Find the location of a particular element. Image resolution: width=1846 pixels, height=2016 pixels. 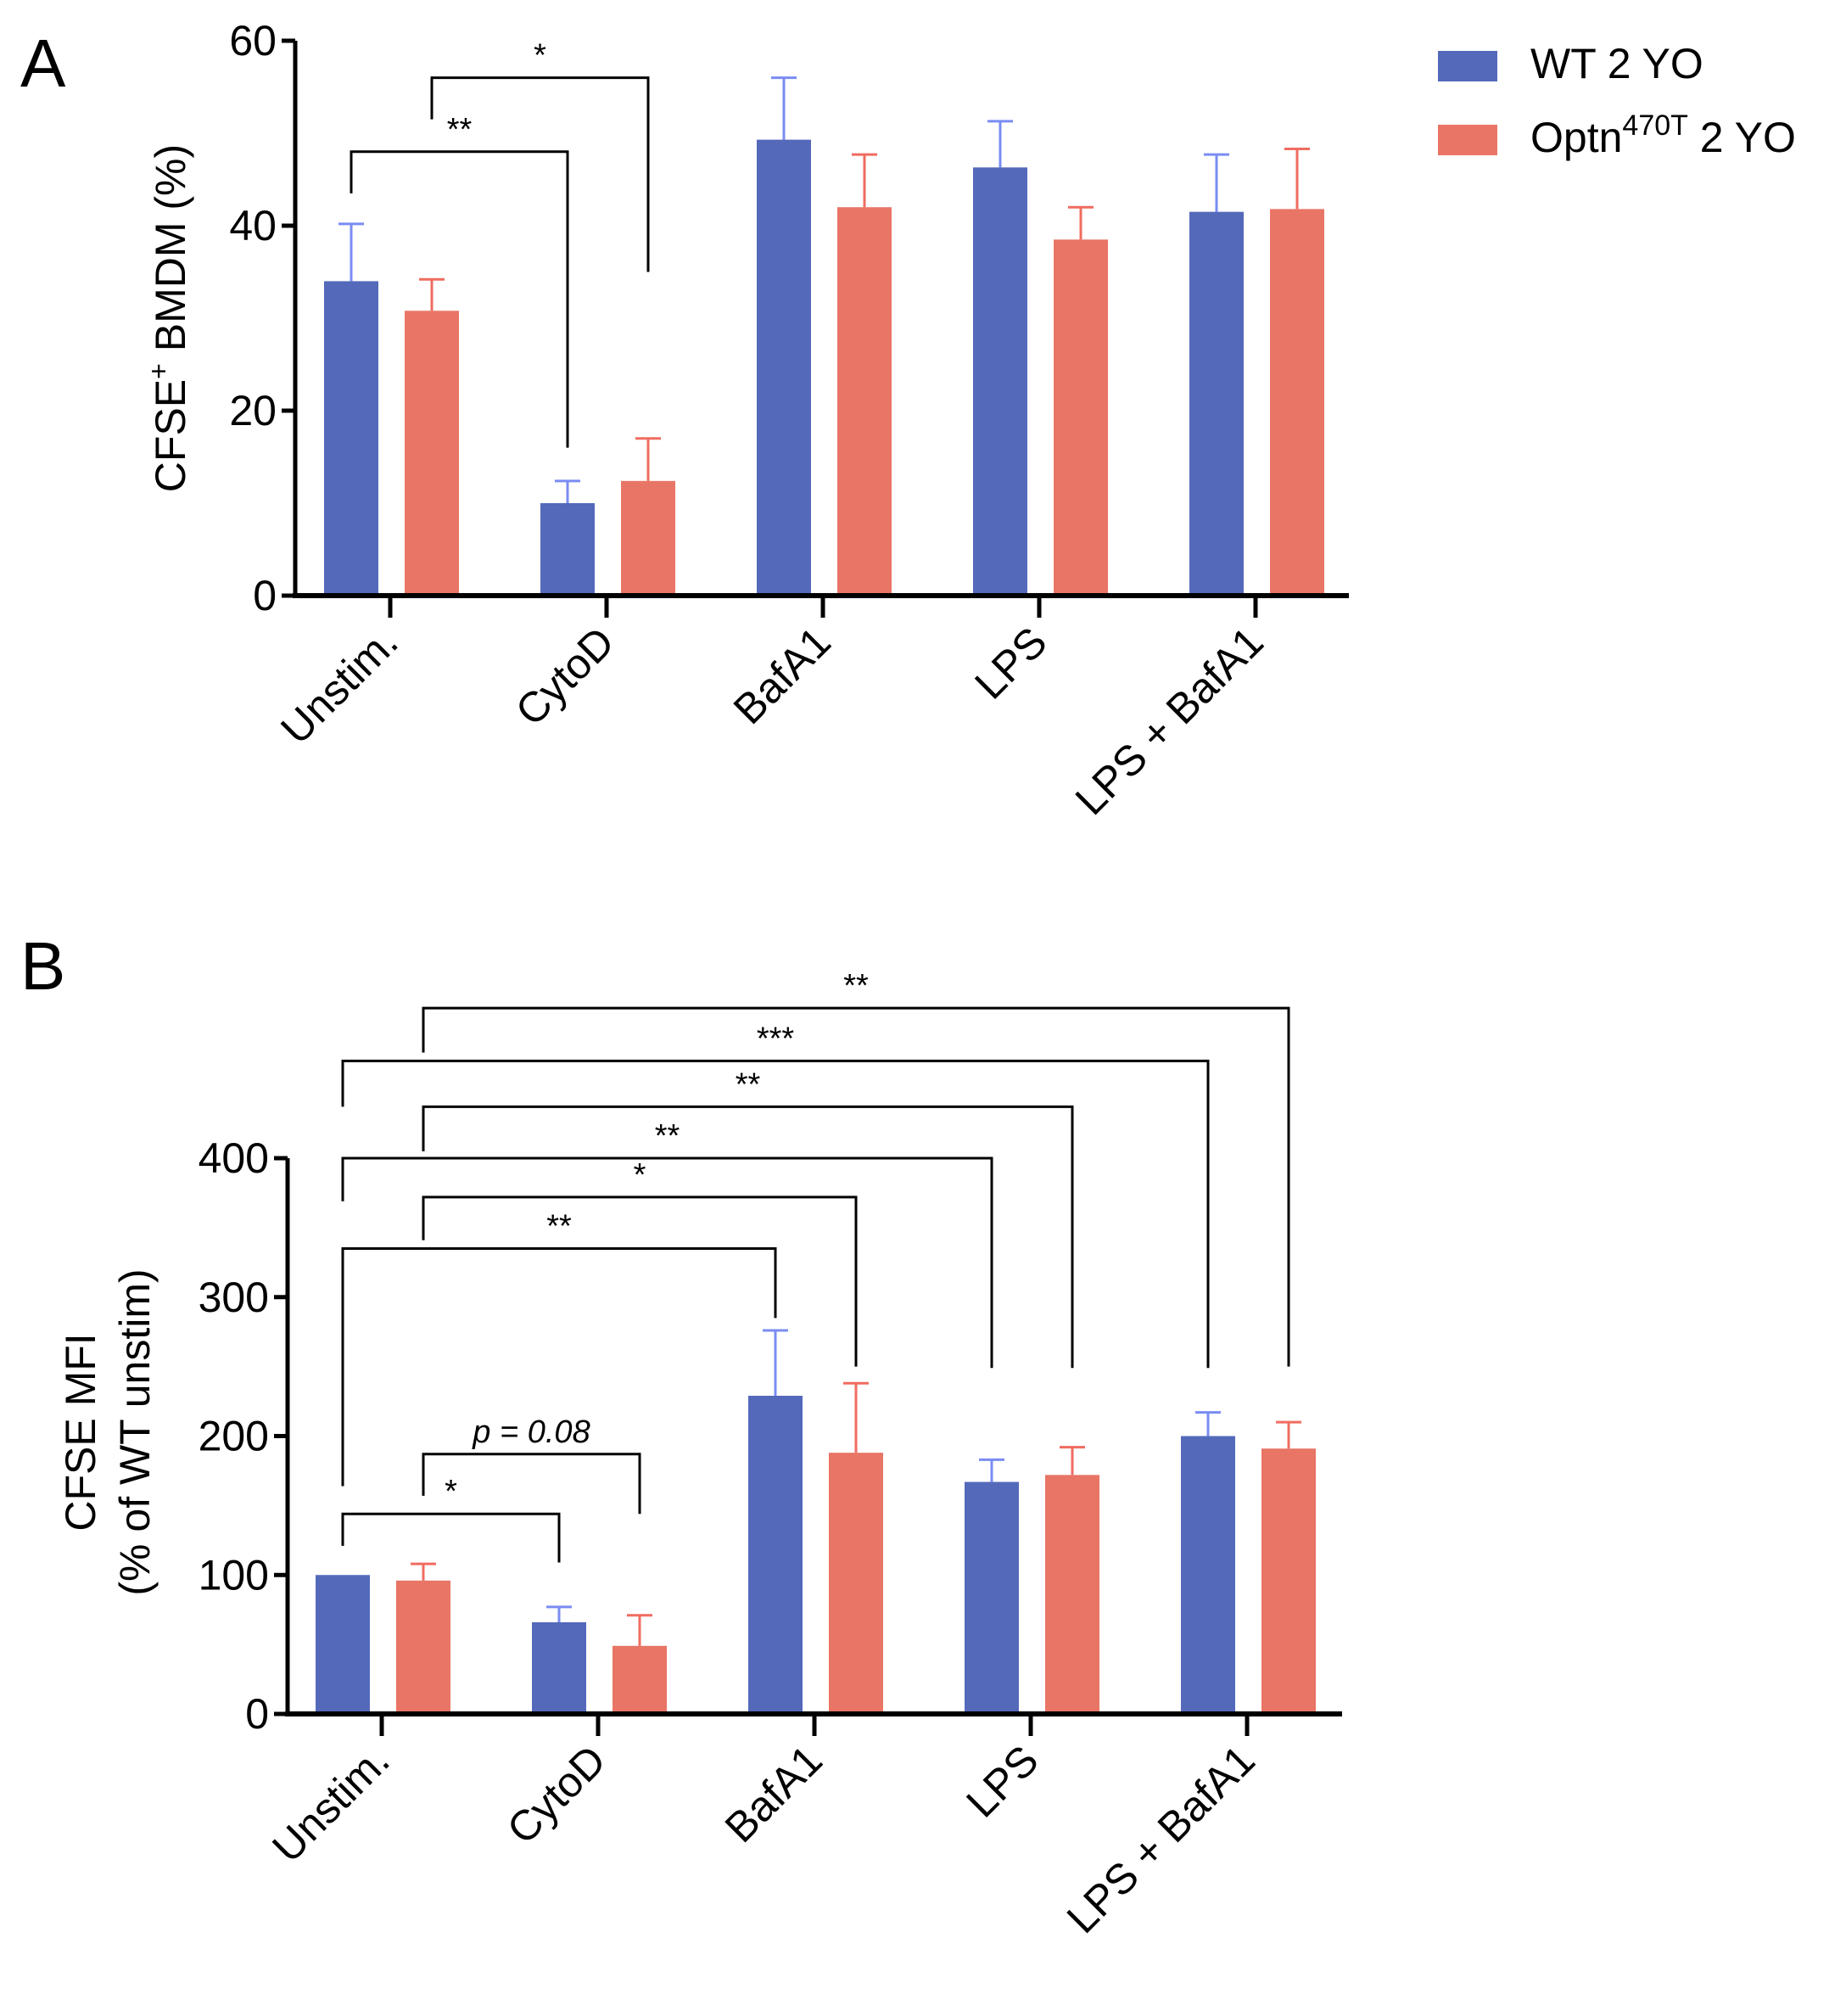

y-axis-label-rest: BMDM (%) is located at coordinates (170, 254).